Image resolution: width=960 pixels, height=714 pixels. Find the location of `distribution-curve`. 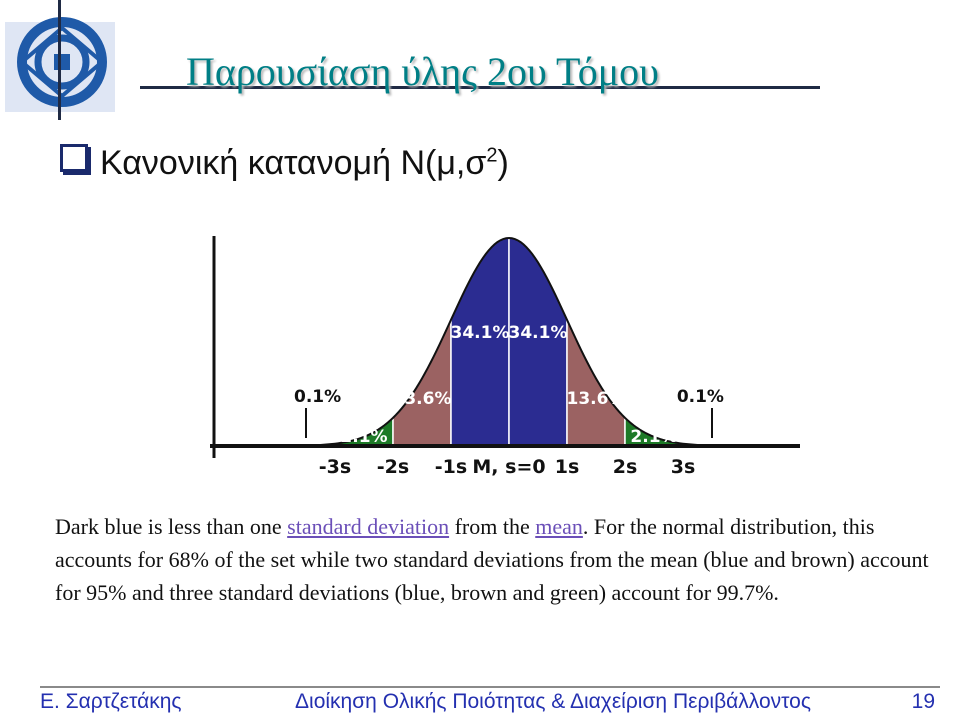

distribution-curve is located at coordinates (509, 341).